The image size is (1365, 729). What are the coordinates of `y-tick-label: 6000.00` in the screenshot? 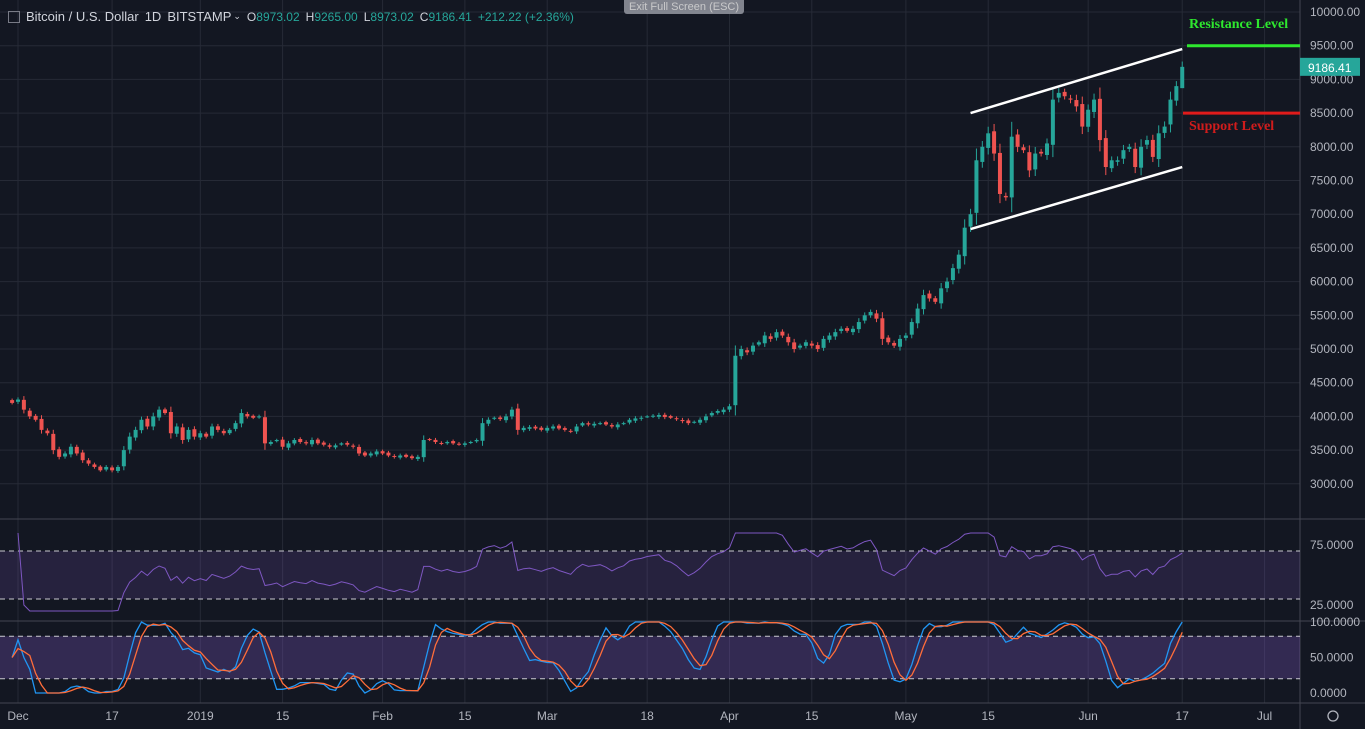 It's located at (1332, 282).